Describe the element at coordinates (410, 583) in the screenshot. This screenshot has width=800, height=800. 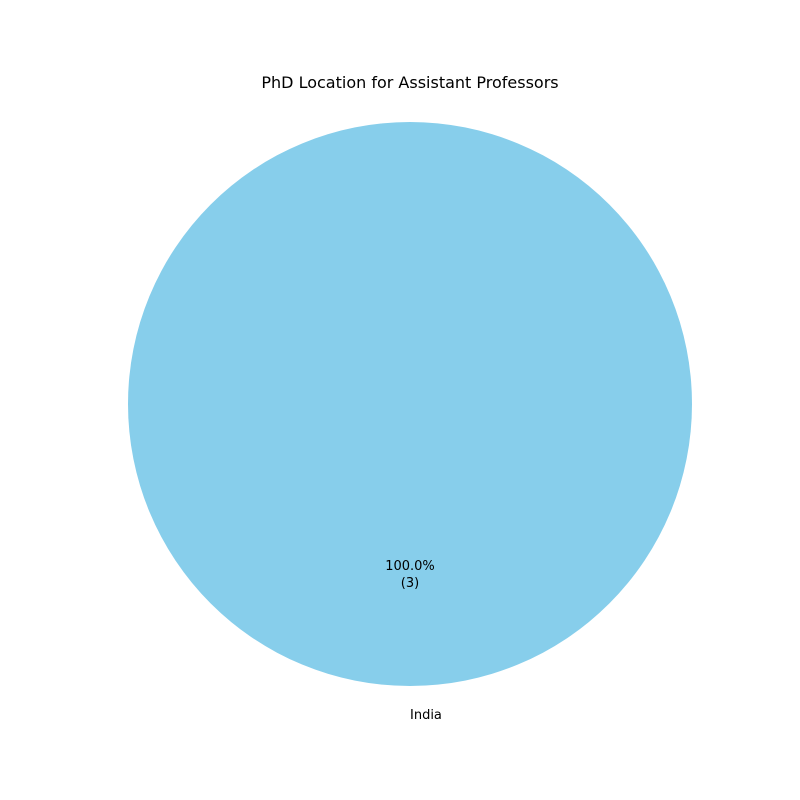
I see `slice-count-label: (3)` at that location.